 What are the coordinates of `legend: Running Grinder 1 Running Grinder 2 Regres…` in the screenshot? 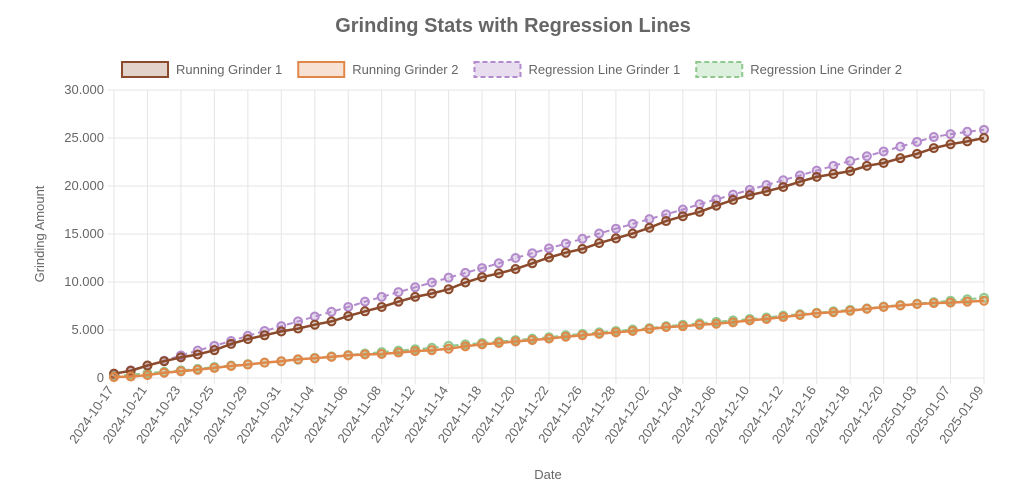 It's located at (511, 69).